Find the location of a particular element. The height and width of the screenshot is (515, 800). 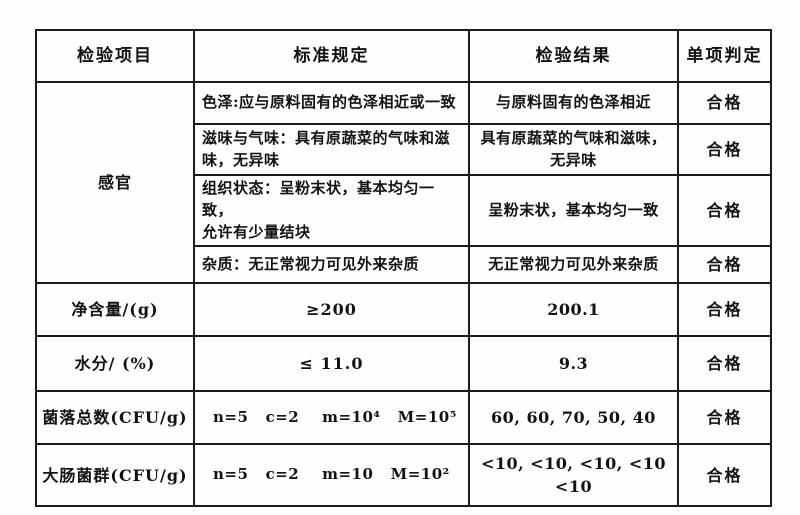

result-texture: 呈粉末状，基本均匀一致 is located at coordinates (573, 210).